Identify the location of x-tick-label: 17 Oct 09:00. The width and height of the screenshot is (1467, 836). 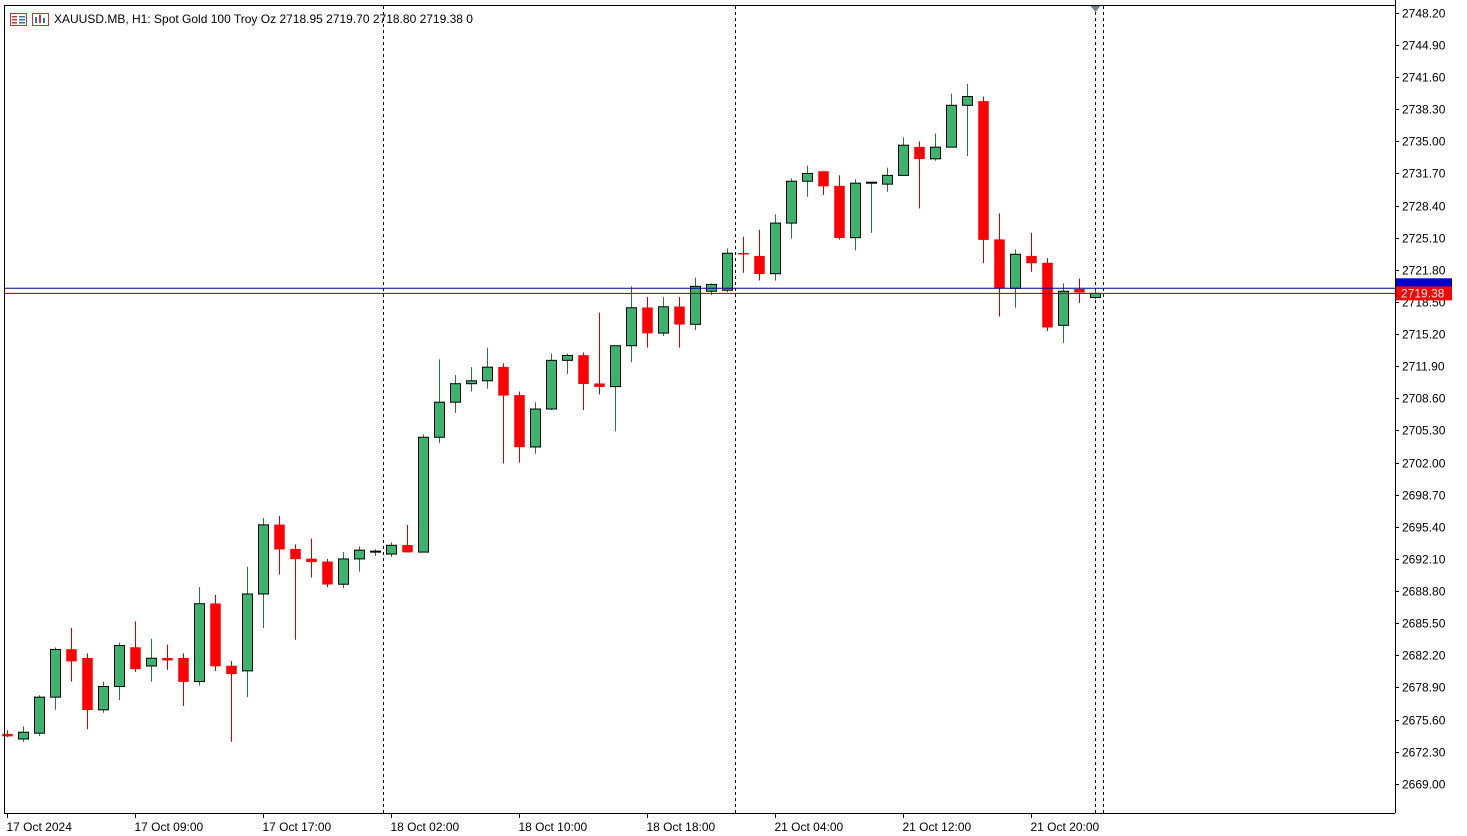
(169, 827).